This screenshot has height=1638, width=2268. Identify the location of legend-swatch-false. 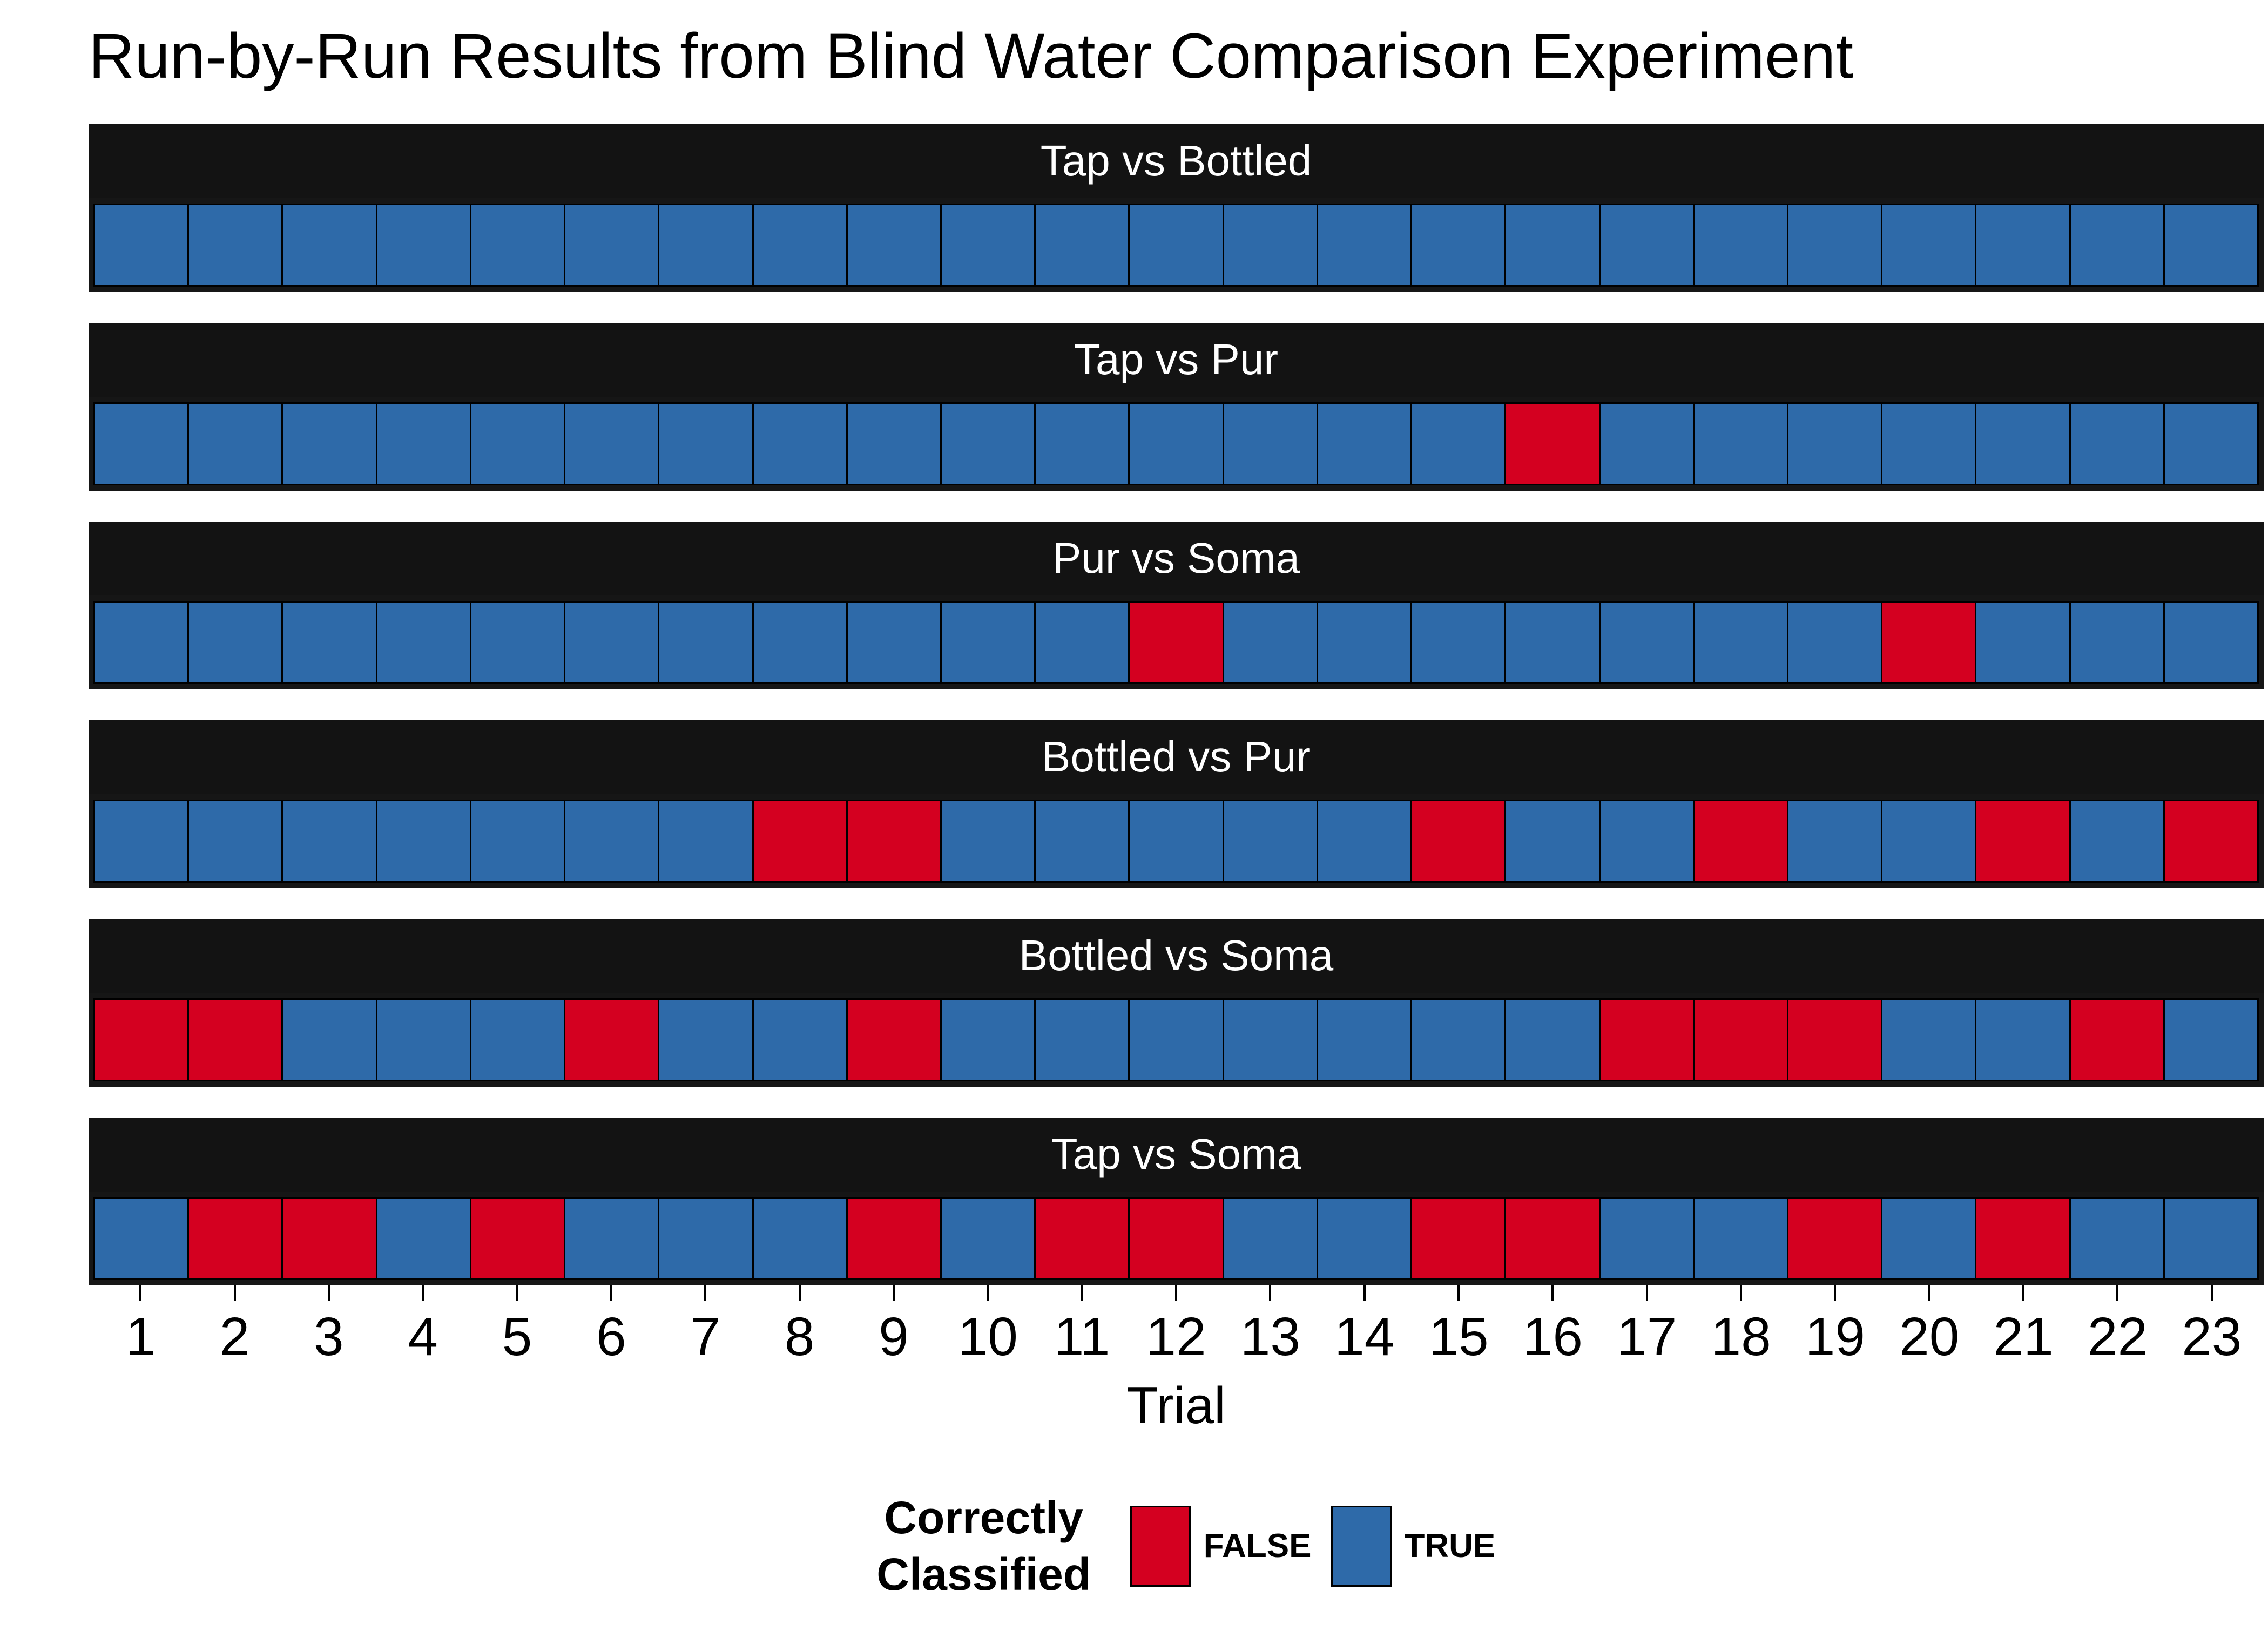
(1160, 1546).